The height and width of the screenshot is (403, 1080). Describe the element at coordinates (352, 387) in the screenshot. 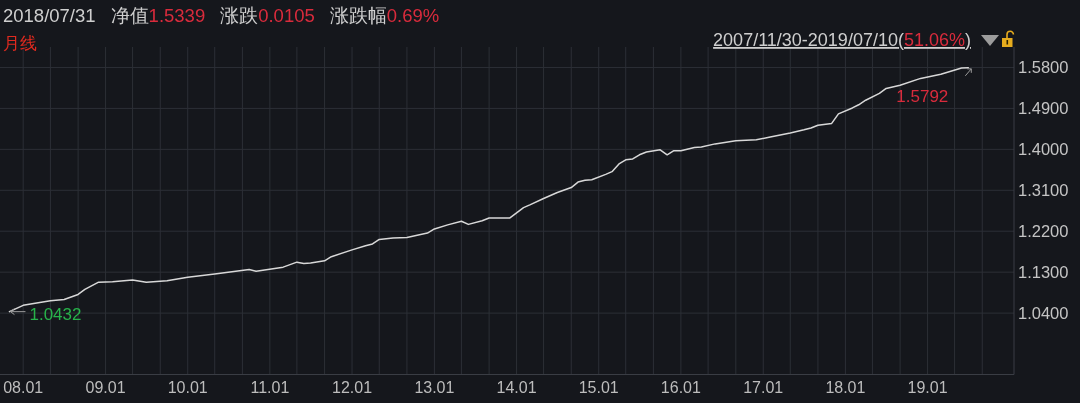

I see `x-tick-label: 12.01` at that location.